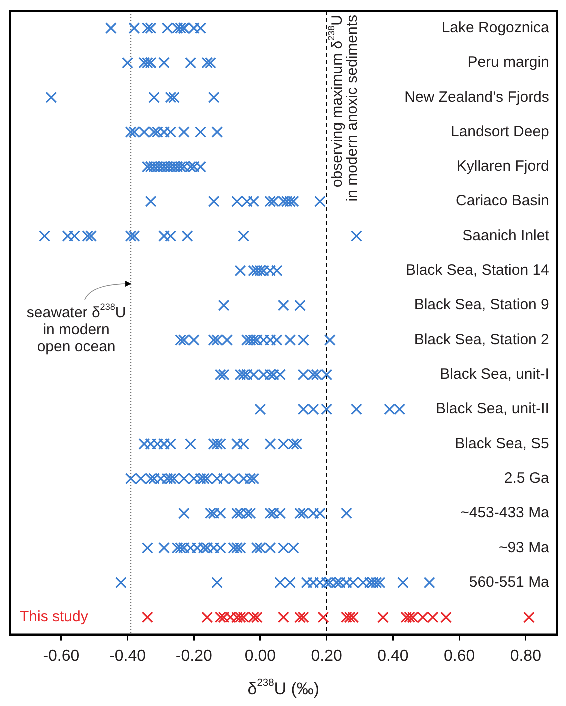 Image resolution: width=566 pixels, height=706 pixels. Describe the element at coordinates (509, 63) in the screenshot. I see `y-tick-label: Peru margin` at that location.